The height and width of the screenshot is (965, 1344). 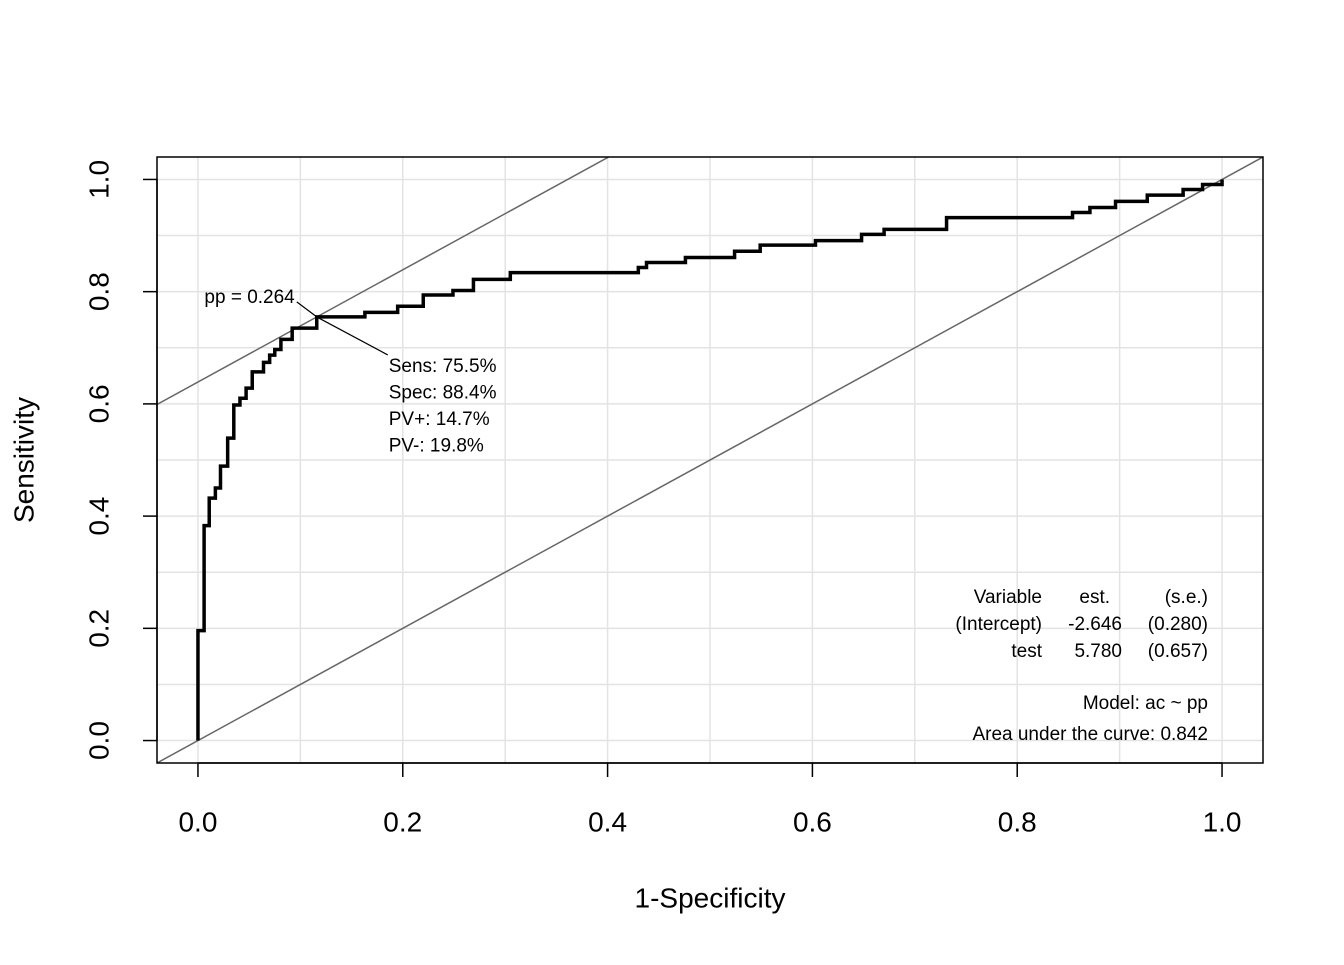 What do you see at coordinates (352, 336) in the screenshot?
I see `stats-pointer` at bounding box center [352, 336].